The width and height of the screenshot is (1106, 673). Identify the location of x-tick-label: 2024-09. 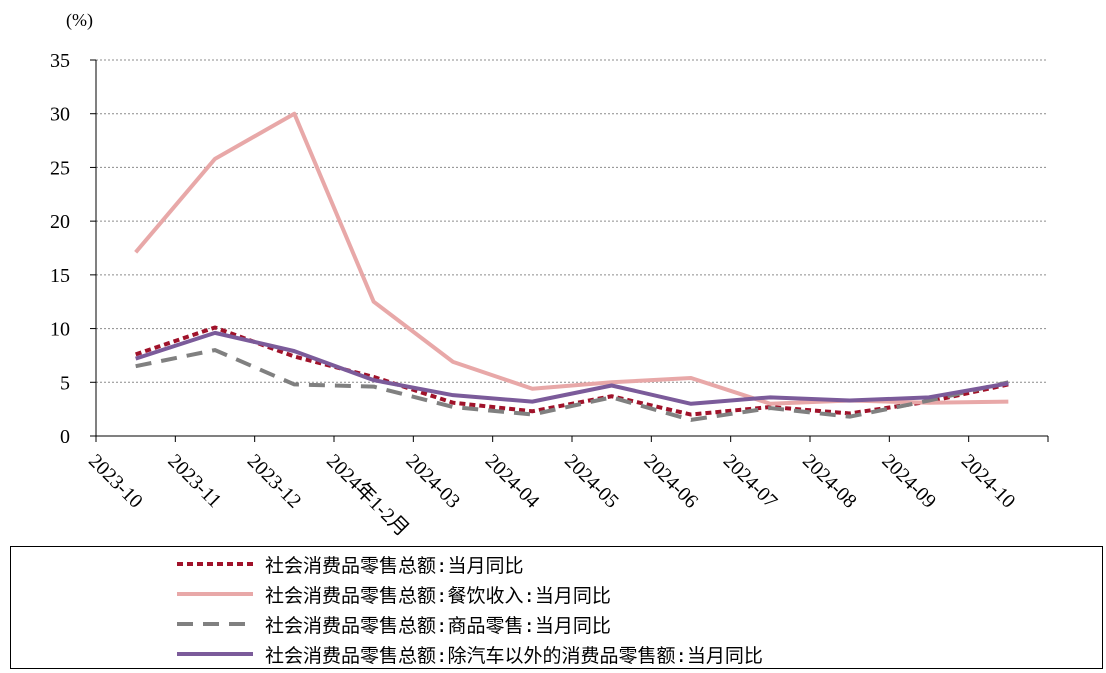
(908, 481).